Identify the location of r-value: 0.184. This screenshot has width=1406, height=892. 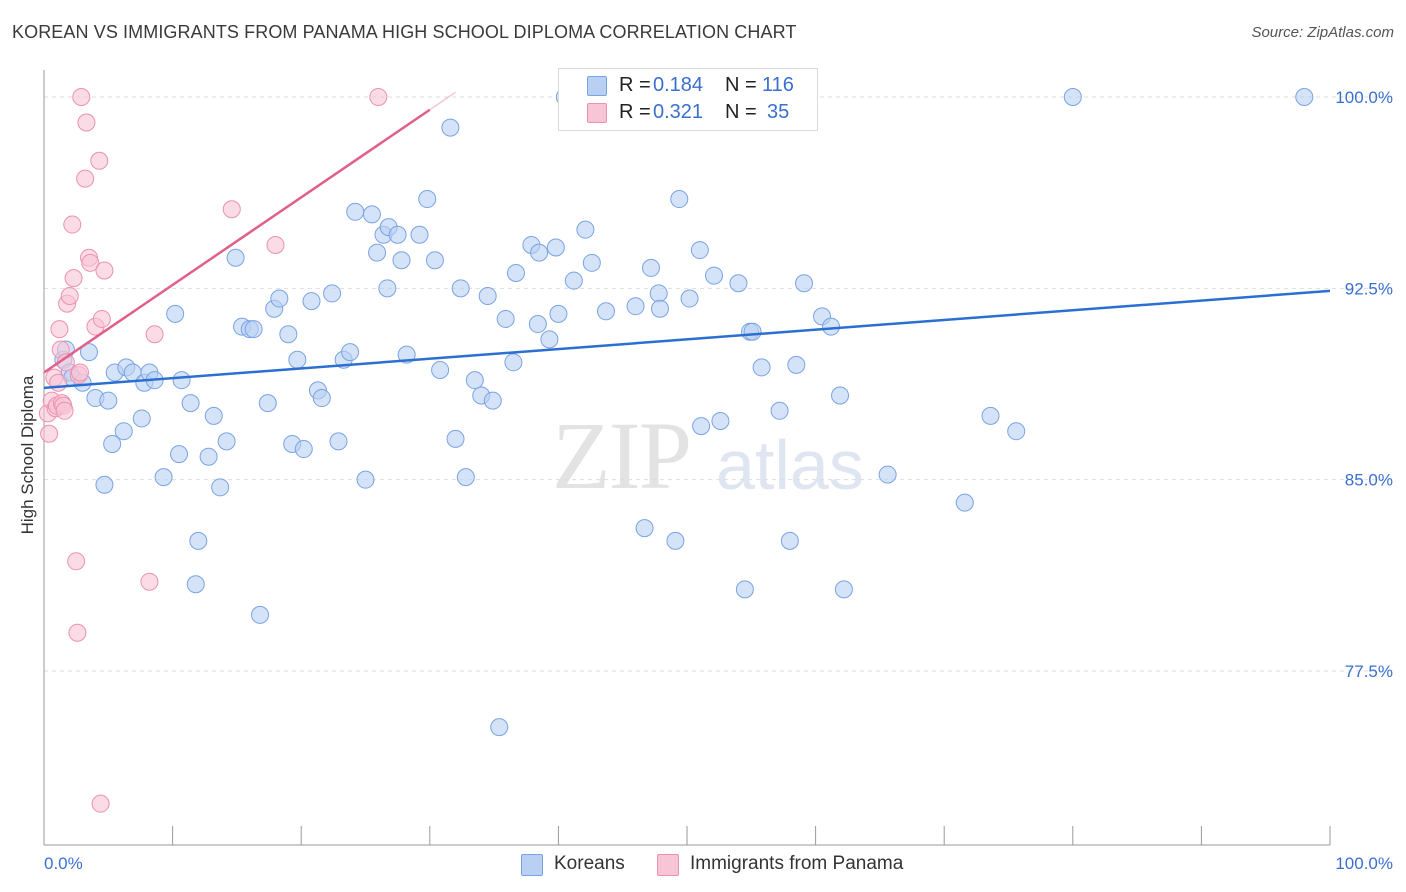
(678, 85).